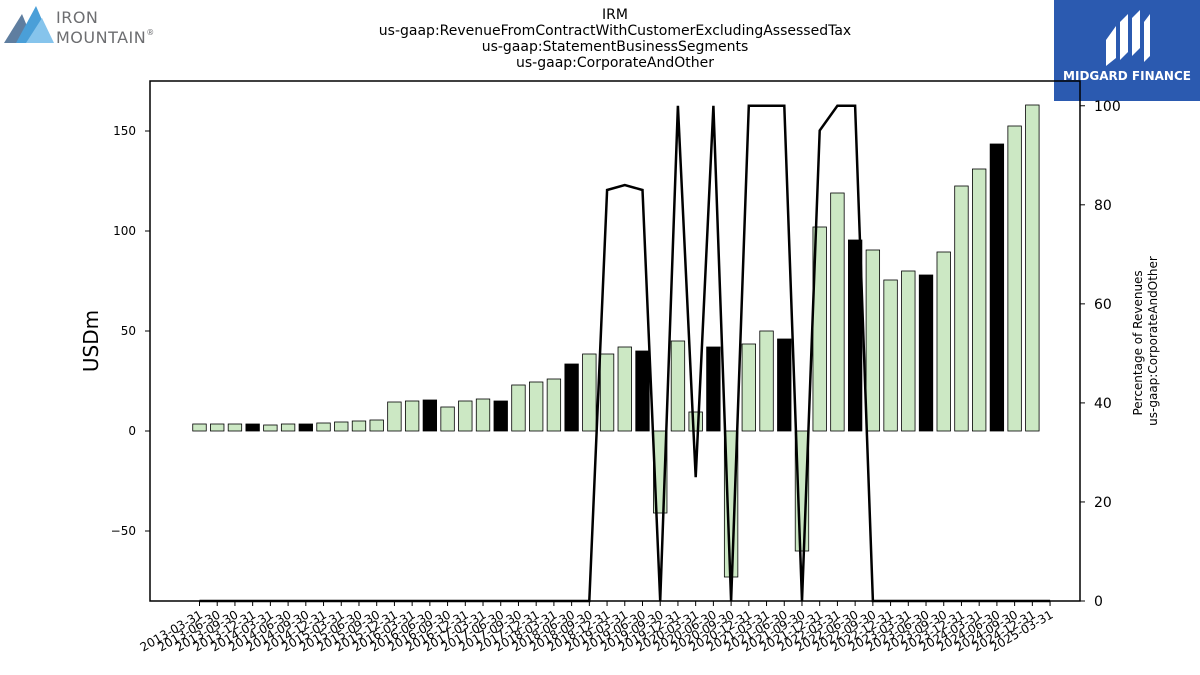  Describe the element at coordinates (1103, 305) in the screenshot. I see `y2-tick-label: 60` at that location.